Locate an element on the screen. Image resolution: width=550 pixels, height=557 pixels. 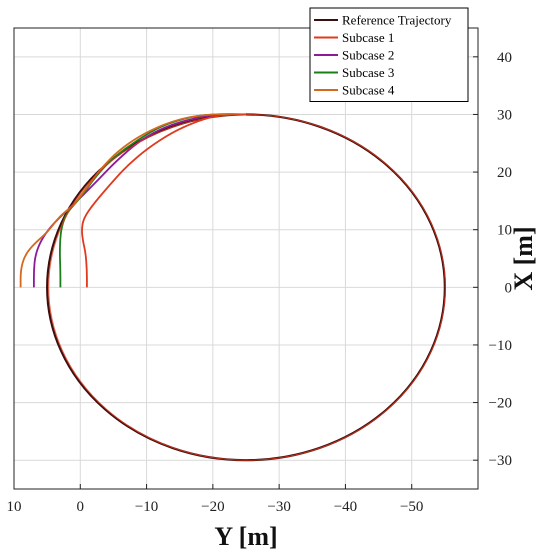
legend-label: Subcase 2 is located at coordinates (368, 55).